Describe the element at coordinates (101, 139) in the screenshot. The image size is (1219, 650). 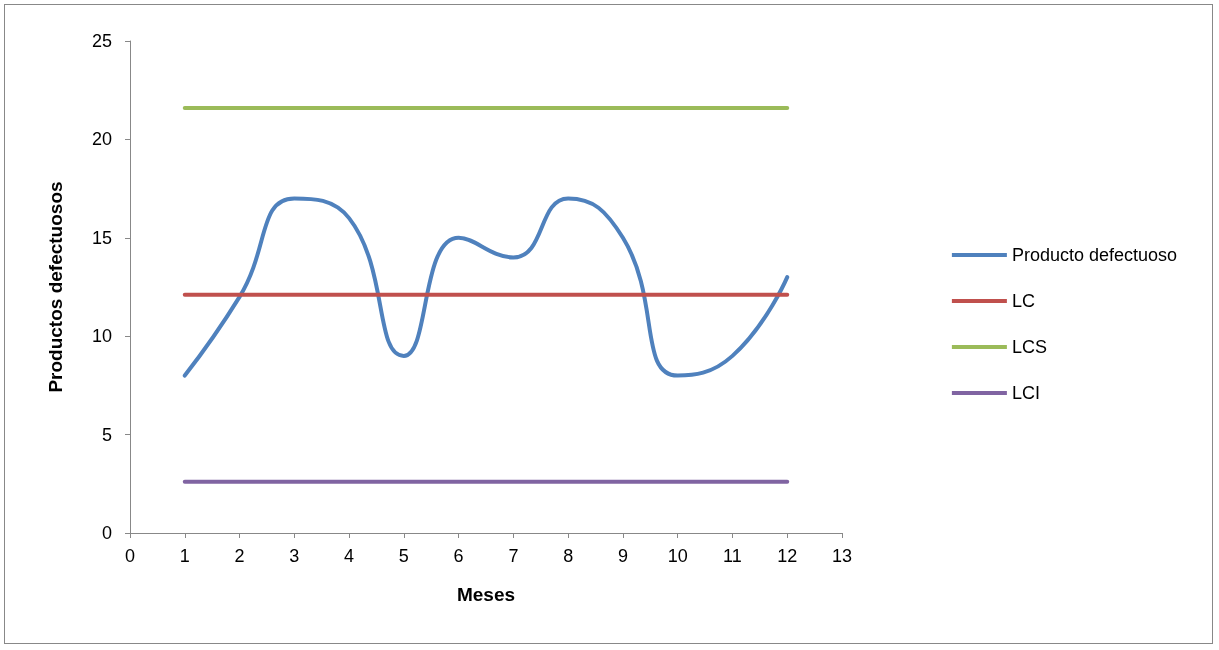
I see `y-tick-label: 20` at that location.